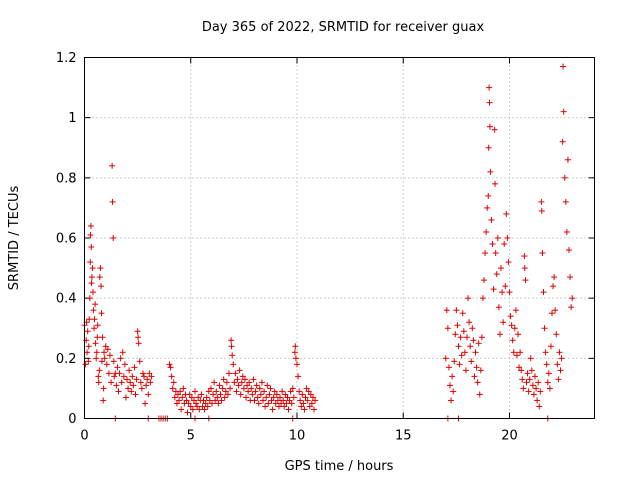 This screenshot has width=640, height=480. I want to click on y-tick-label: 1.2, so click(66, 58).